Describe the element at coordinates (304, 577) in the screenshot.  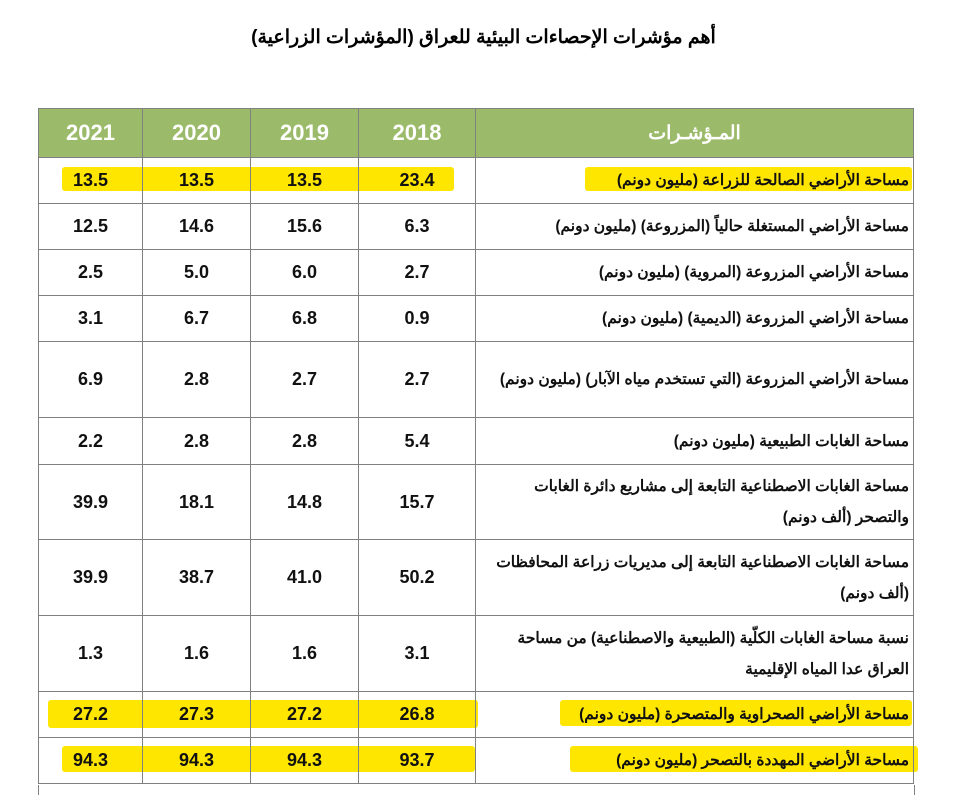
I see `value-cell-2019: 41.0` at that location.